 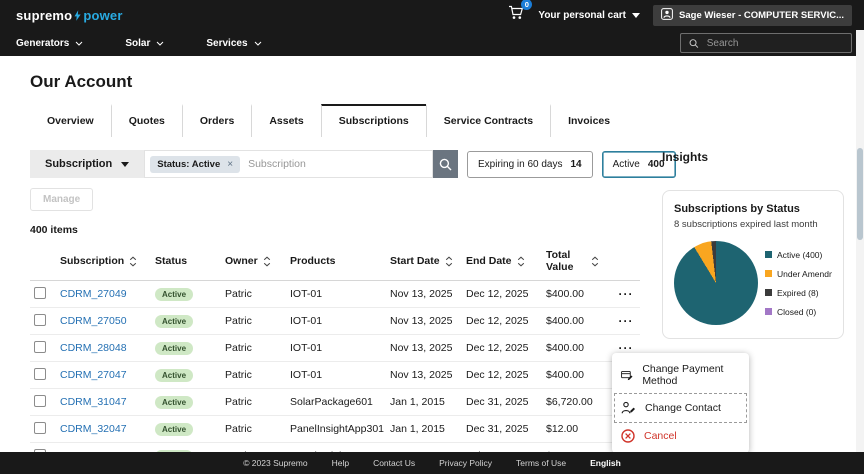 What do you see at coordinates (93, 321) in the screenshot?
I see `subscription-link: CDRM_27050` at bounding box center [93, 321].